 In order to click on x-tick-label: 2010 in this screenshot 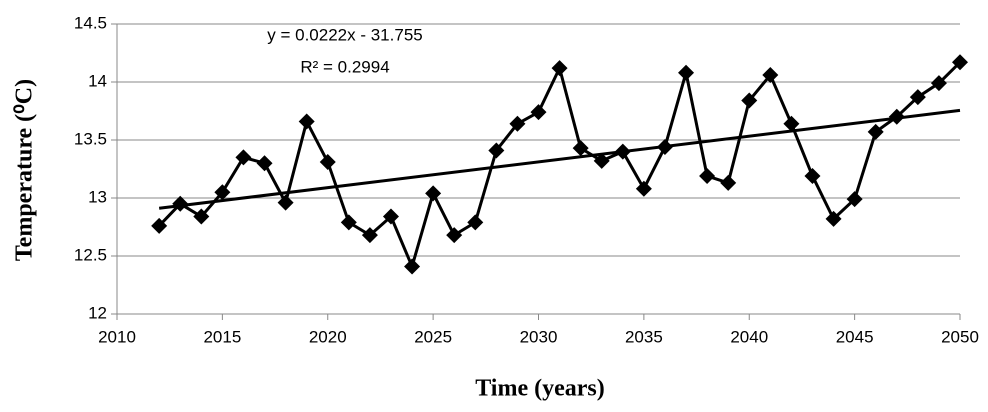, I will do `click(117, 336)`.